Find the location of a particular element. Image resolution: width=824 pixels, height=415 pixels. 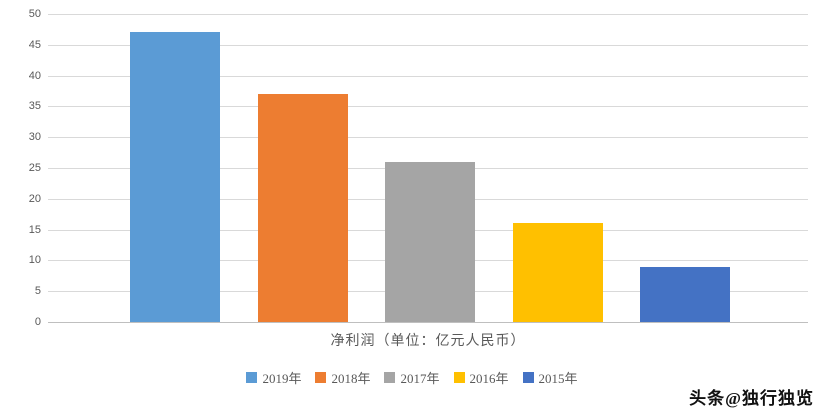

bar-2018年 is located at coordinates (302, 208).